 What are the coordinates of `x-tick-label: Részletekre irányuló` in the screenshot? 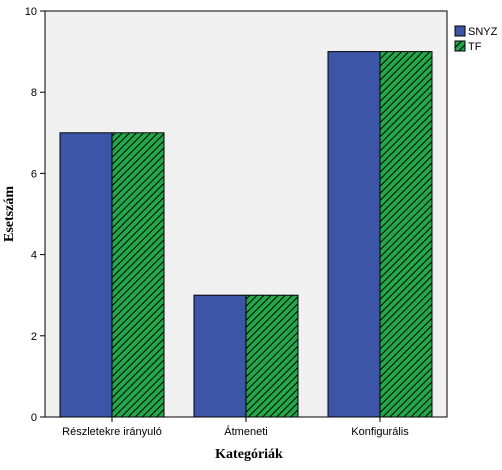 It's located at (112, 432).